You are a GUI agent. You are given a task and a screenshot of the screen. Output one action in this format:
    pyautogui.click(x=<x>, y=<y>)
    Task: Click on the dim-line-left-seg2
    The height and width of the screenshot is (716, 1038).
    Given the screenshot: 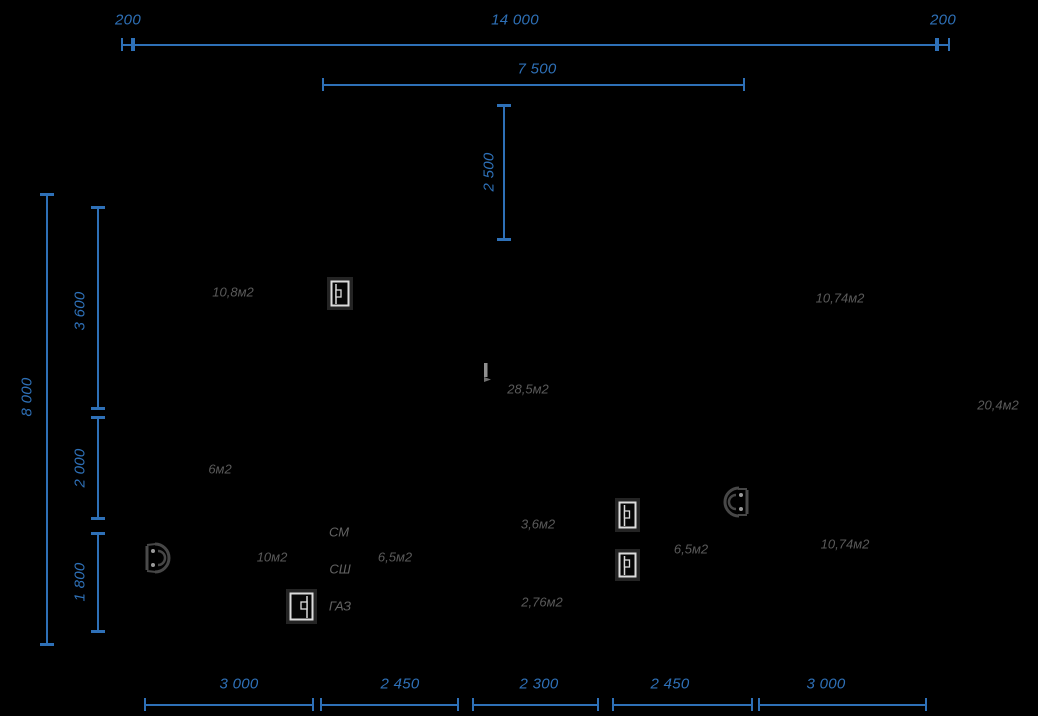 What is the action you would take?
    pyautogui.click(x=98, y=468)
    